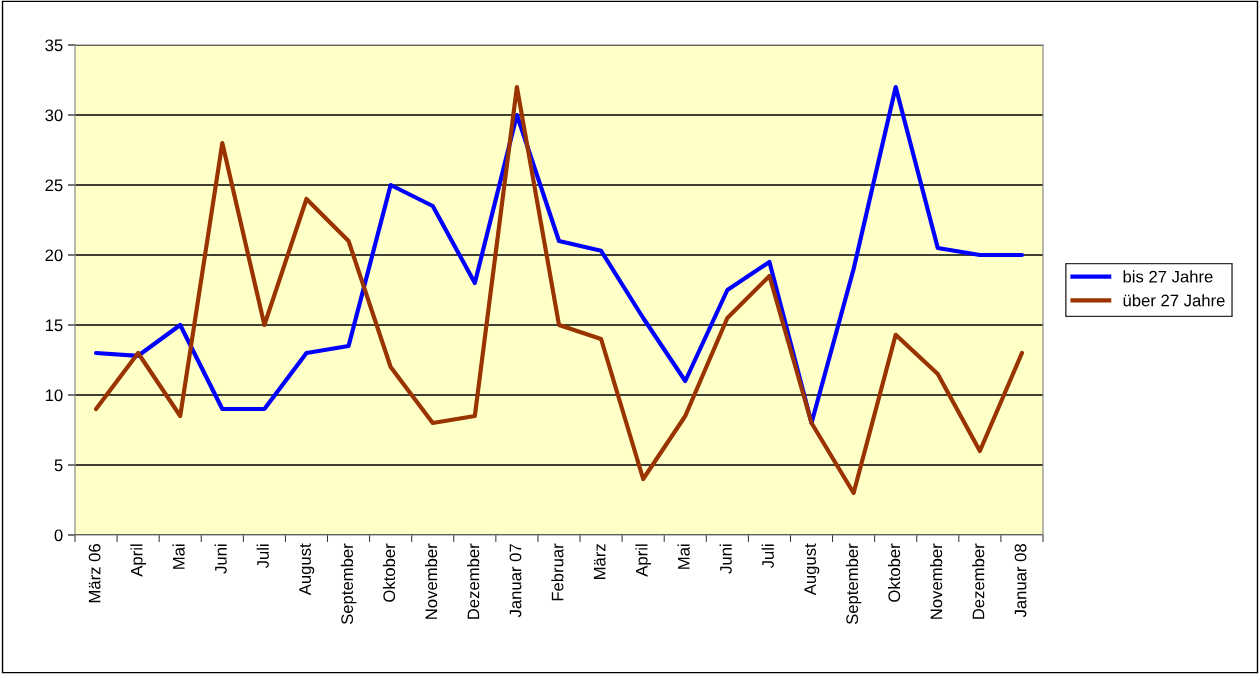 The image size is (1260, 674). Describe the element at coordinates (1174, 300) in the screenshot. I see `legend-label: über 27 Jahre` at that location.